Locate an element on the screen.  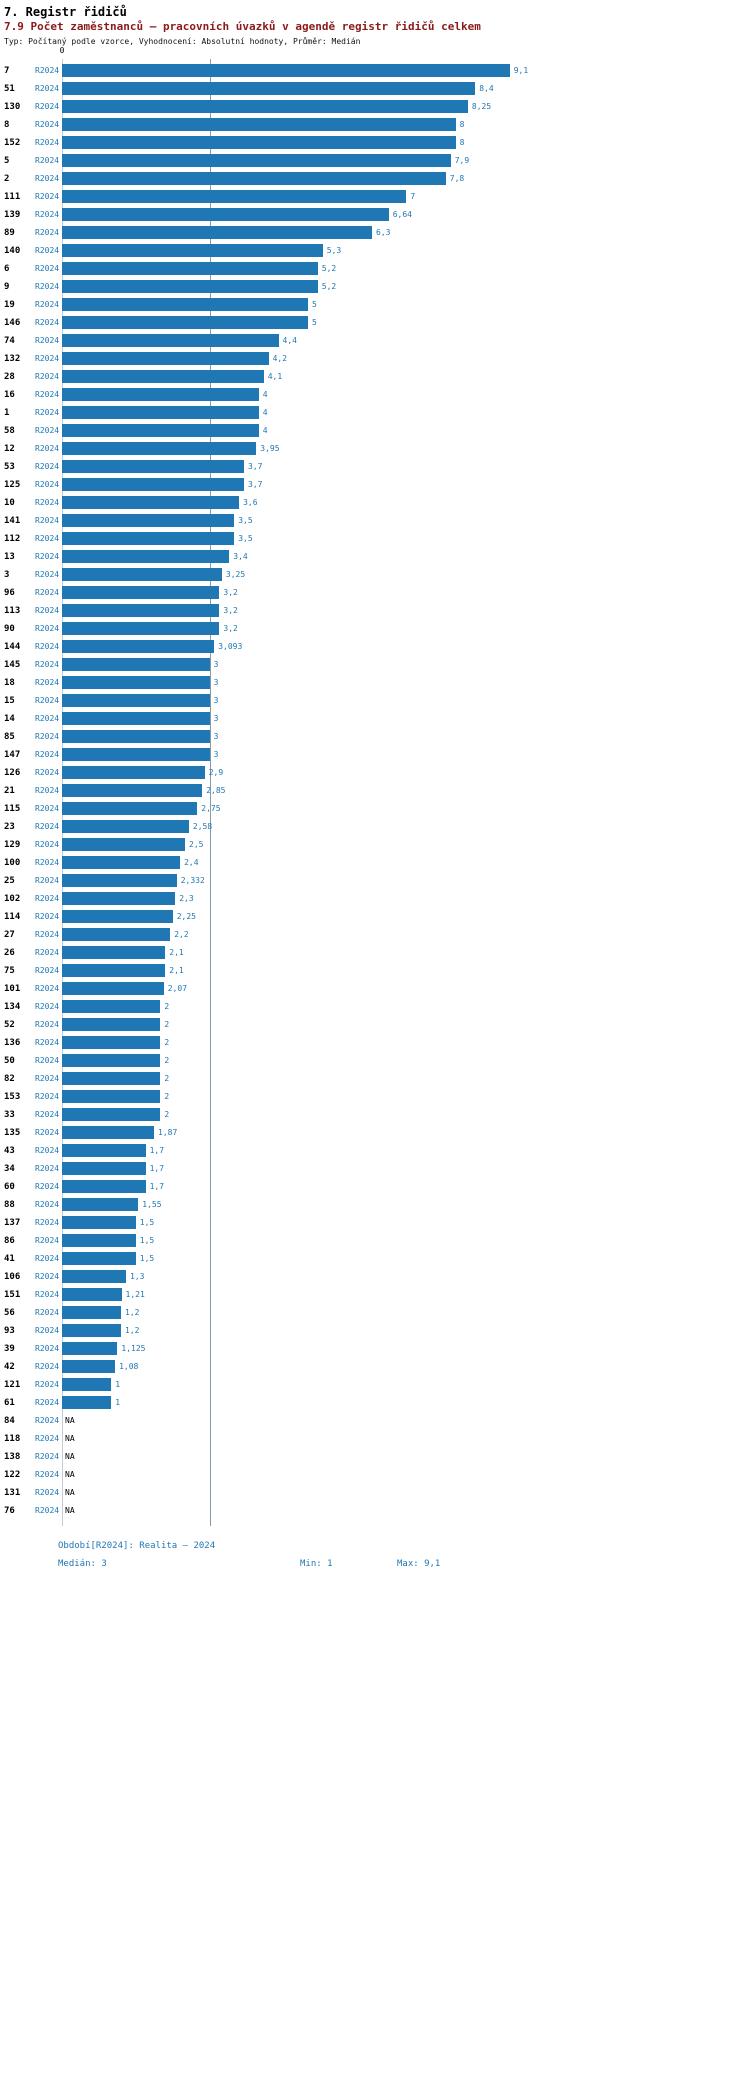
chart-row: 8 R2024 8 is located at coordinates (375, 125).